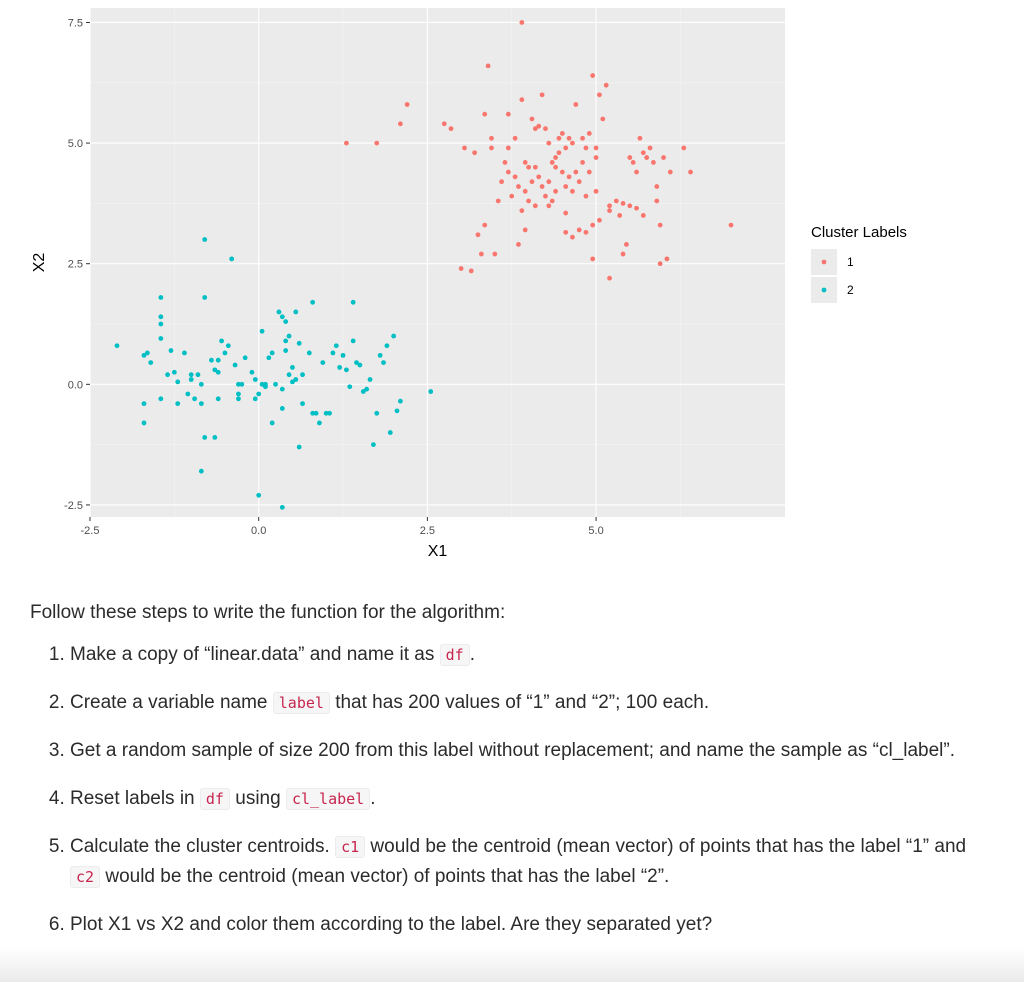  What do you see at coordinates (73, 506) in the screenshot?
I see `y-tick-label: -2.5` at bounding box center [73, 506].